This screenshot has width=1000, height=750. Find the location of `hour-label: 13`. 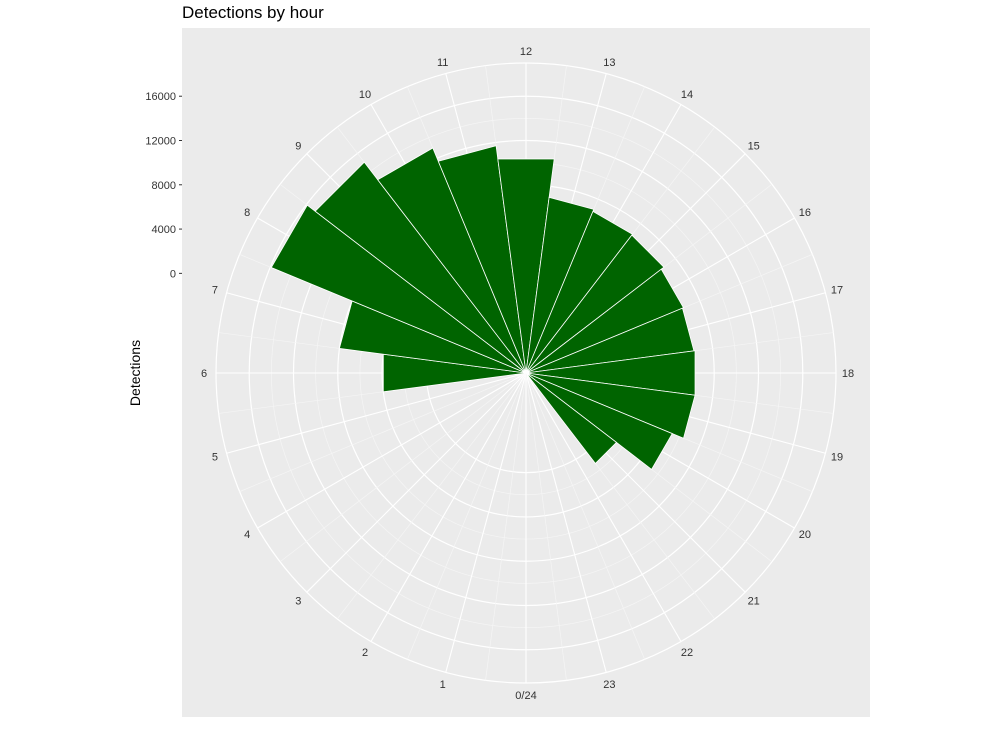

hour-label: 13 is located at coordinates (609, 63).